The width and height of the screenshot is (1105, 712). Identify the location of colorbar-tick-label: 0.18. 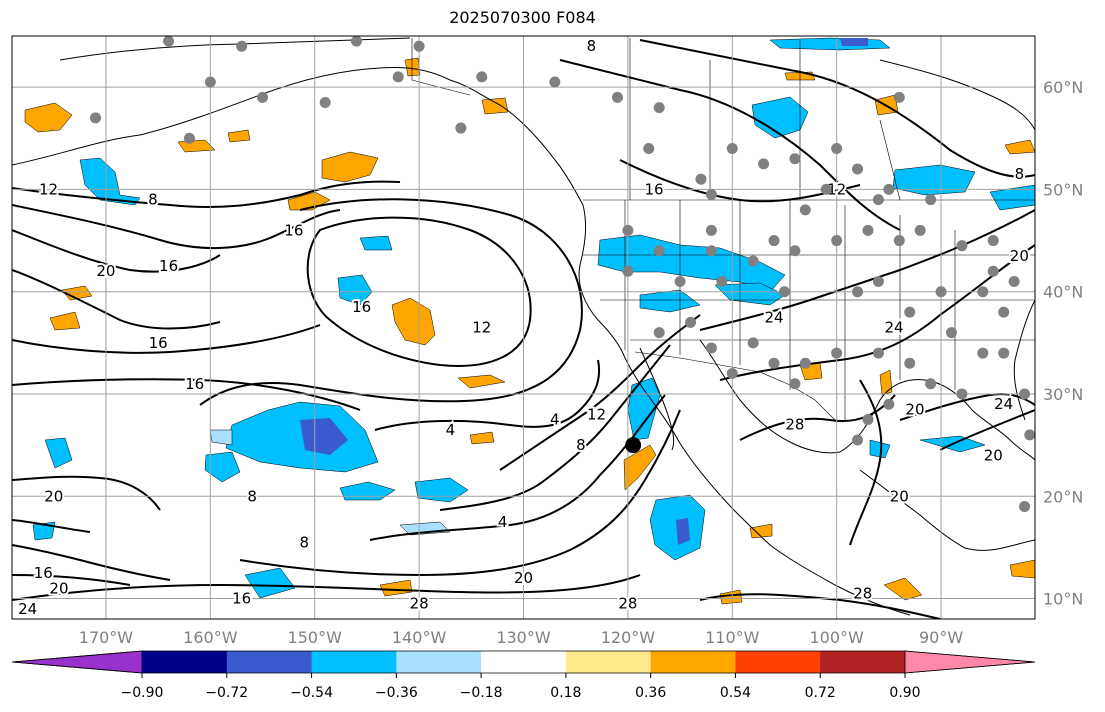
(565, 693).